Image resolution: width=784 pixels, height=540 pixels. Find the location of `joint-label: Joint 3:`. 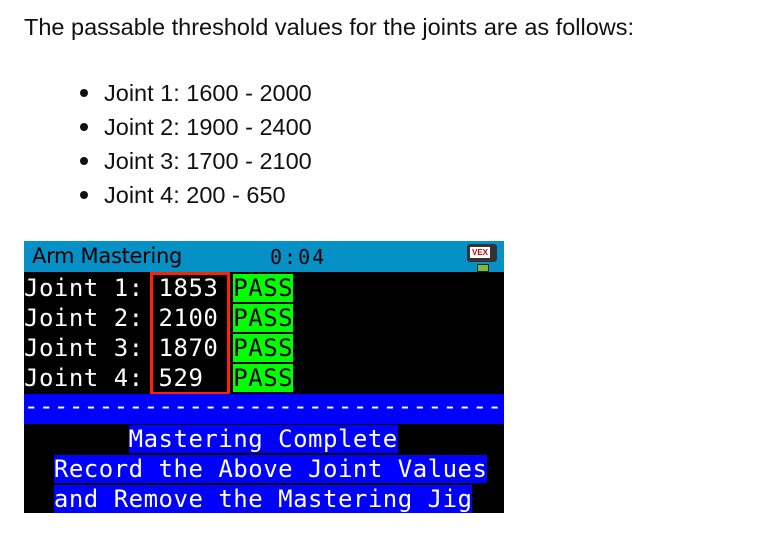

joint-label: Joint 3: is located at coordinates (91, 348).